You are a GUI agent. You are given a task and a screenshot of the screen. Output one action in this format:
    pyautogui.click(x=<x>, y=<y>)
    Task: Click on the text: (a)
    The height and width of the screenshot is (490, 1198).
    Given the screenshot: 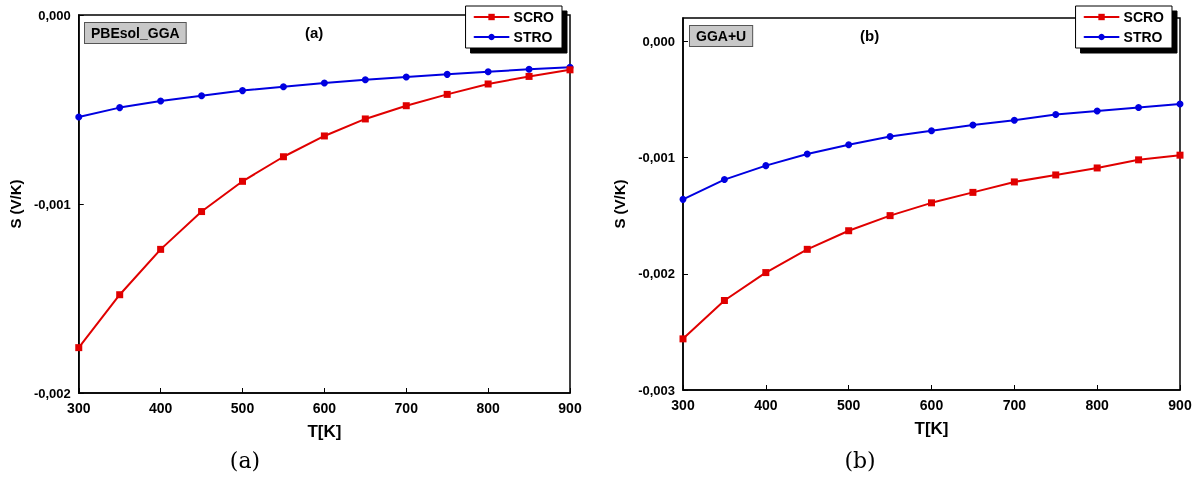 What is the action you would take?
    pyautogui.click(x=245, y=460)
    